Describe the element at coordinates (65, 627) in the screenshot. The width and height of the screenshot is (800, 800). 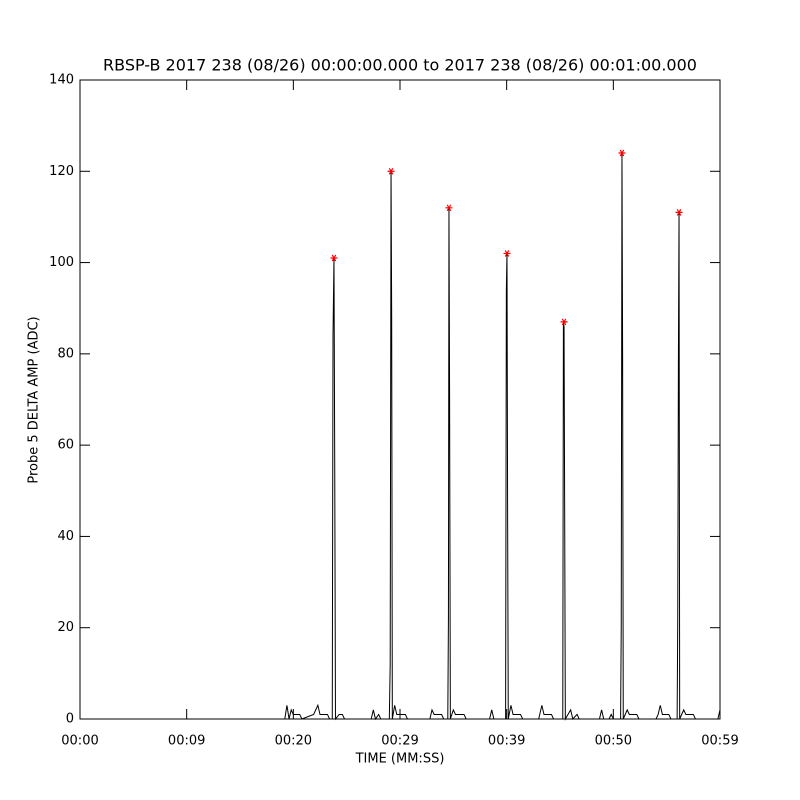
I see `y-tick-label: 20` at that location.